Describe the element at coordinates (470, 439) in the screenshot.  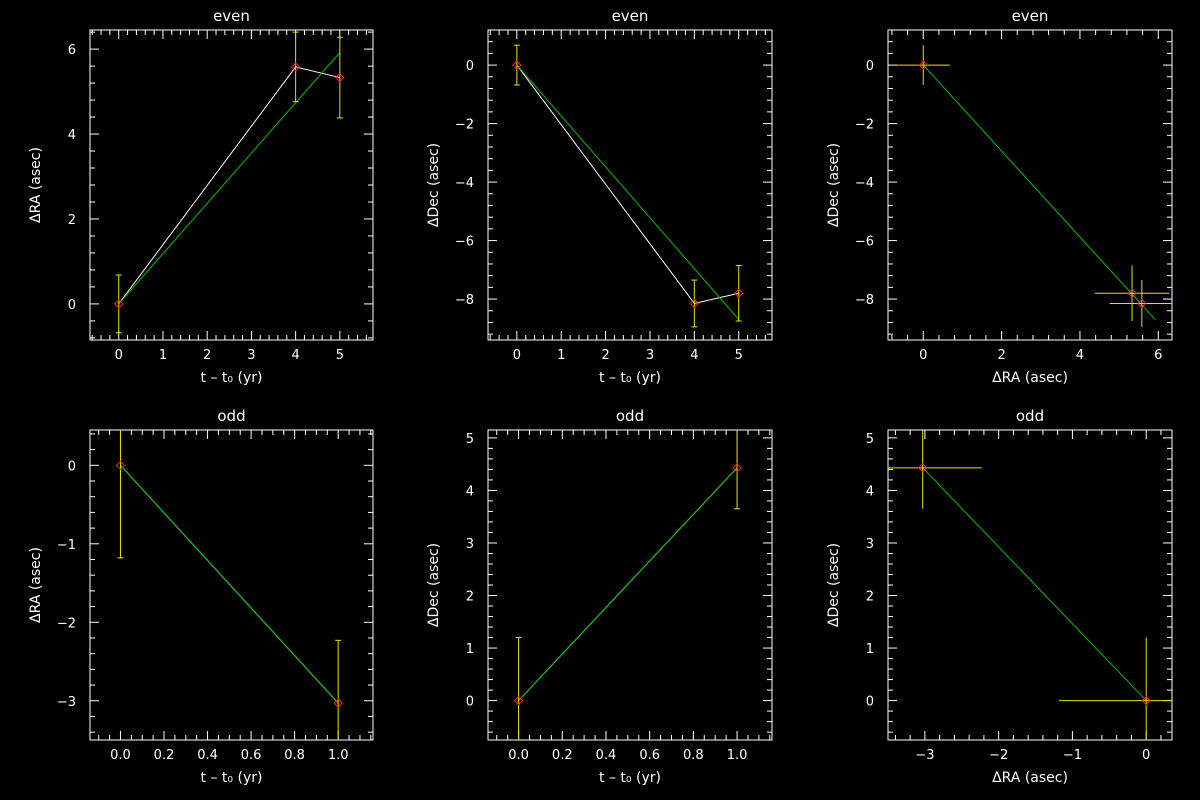
I see `y-tick-label: 5` at that location.